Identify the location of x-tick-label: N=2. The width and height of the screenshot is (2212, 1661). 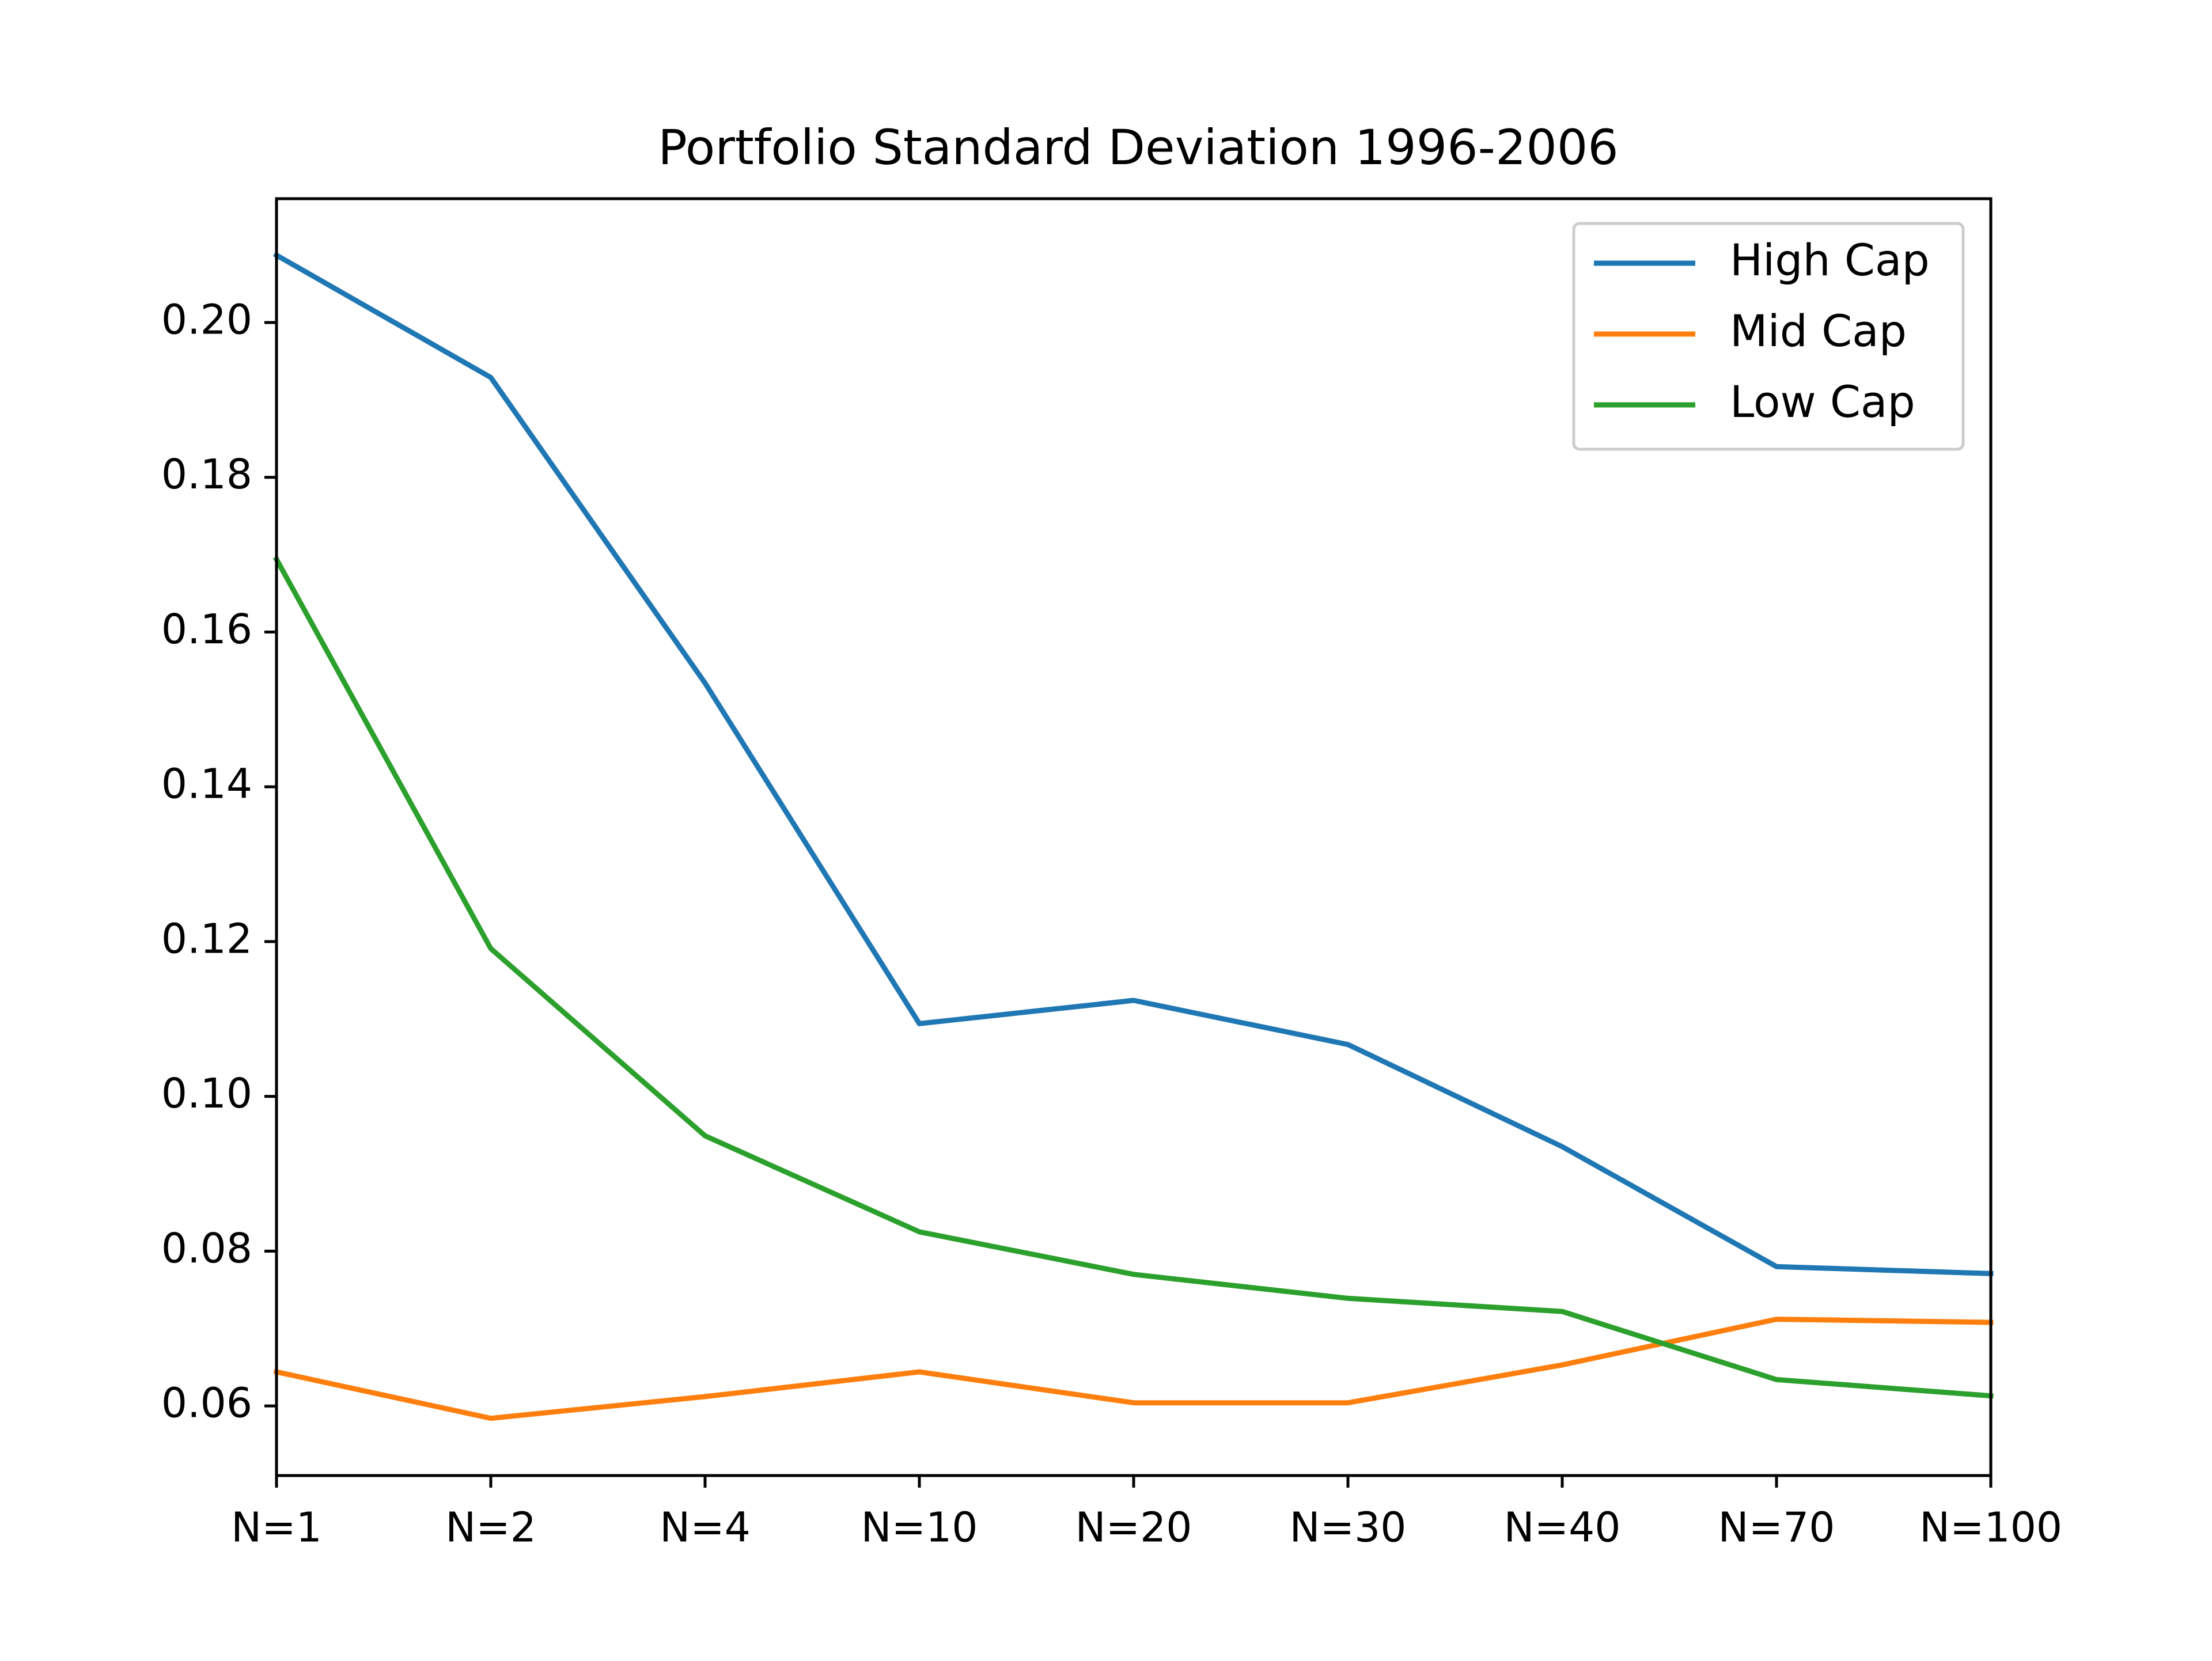
(490, 1528).